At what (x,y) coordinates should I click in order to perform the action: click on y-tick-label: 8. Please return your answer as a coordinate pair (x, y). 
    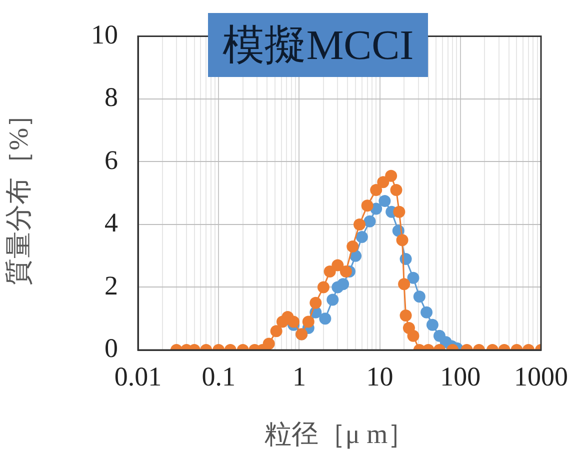
    Looking at the image, I should click on (111, 97).